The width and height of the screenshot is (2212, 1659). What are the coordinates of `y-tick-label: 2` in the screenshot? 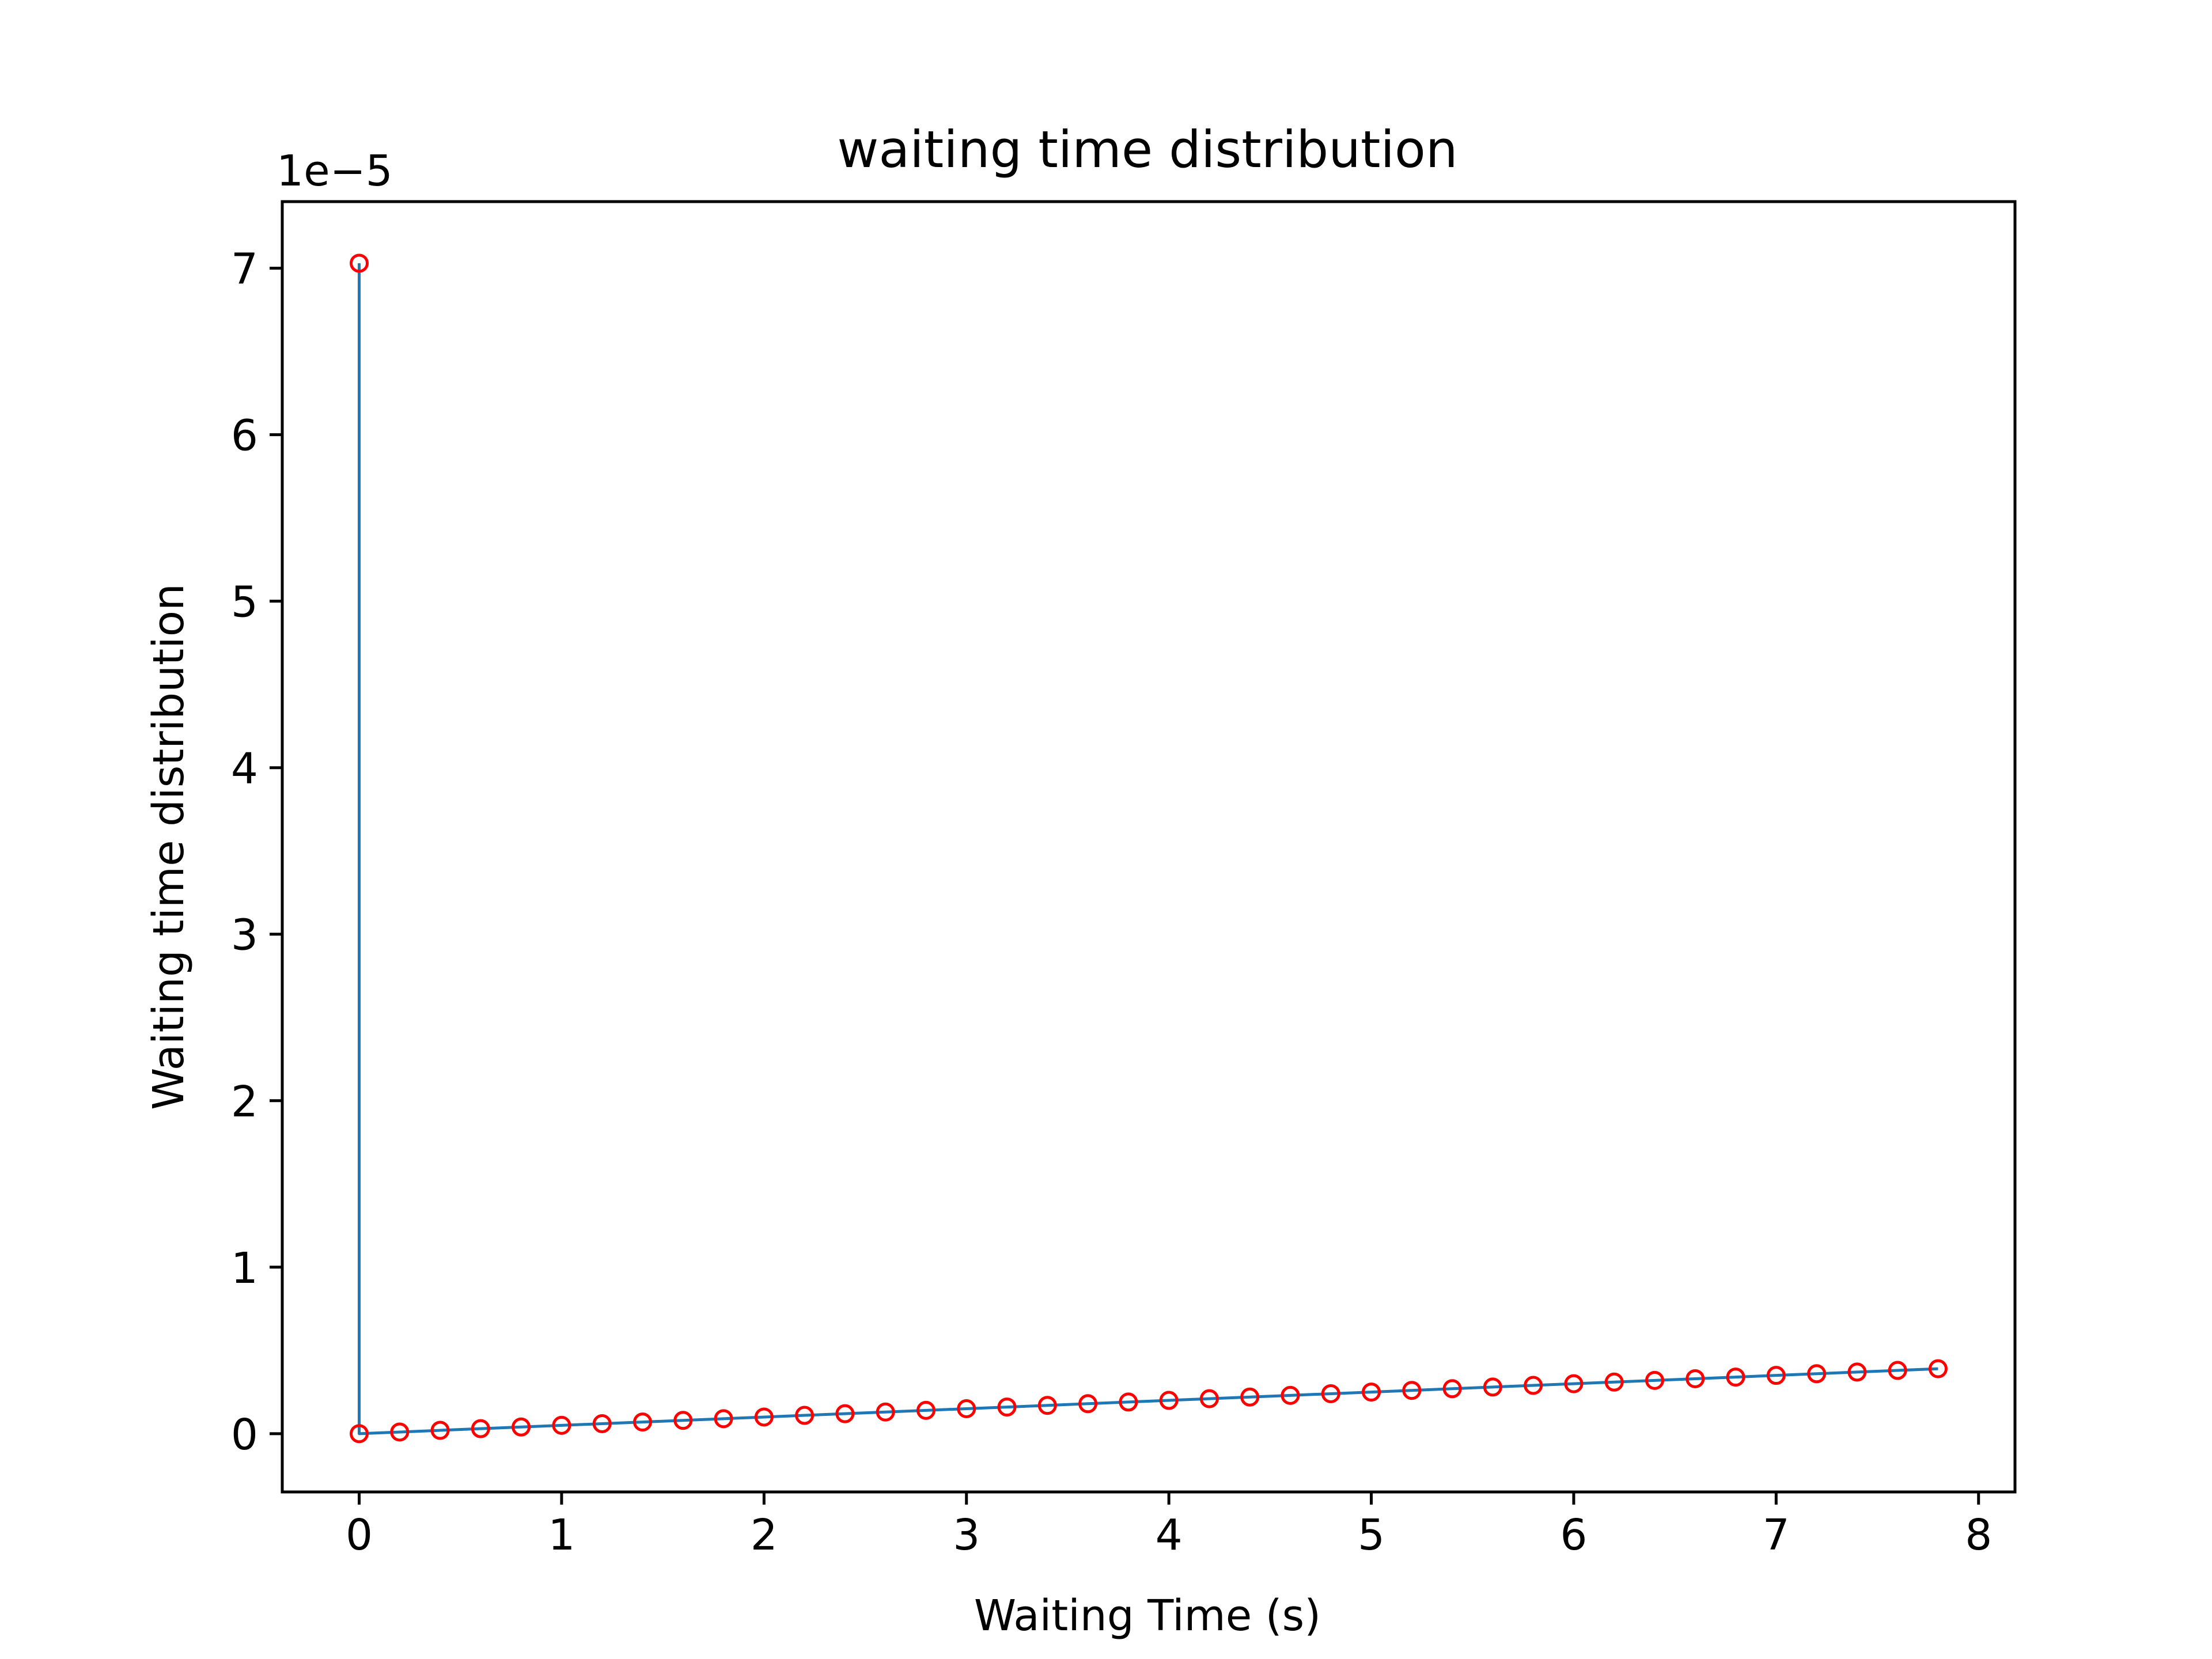 It's located at (244, 1102).